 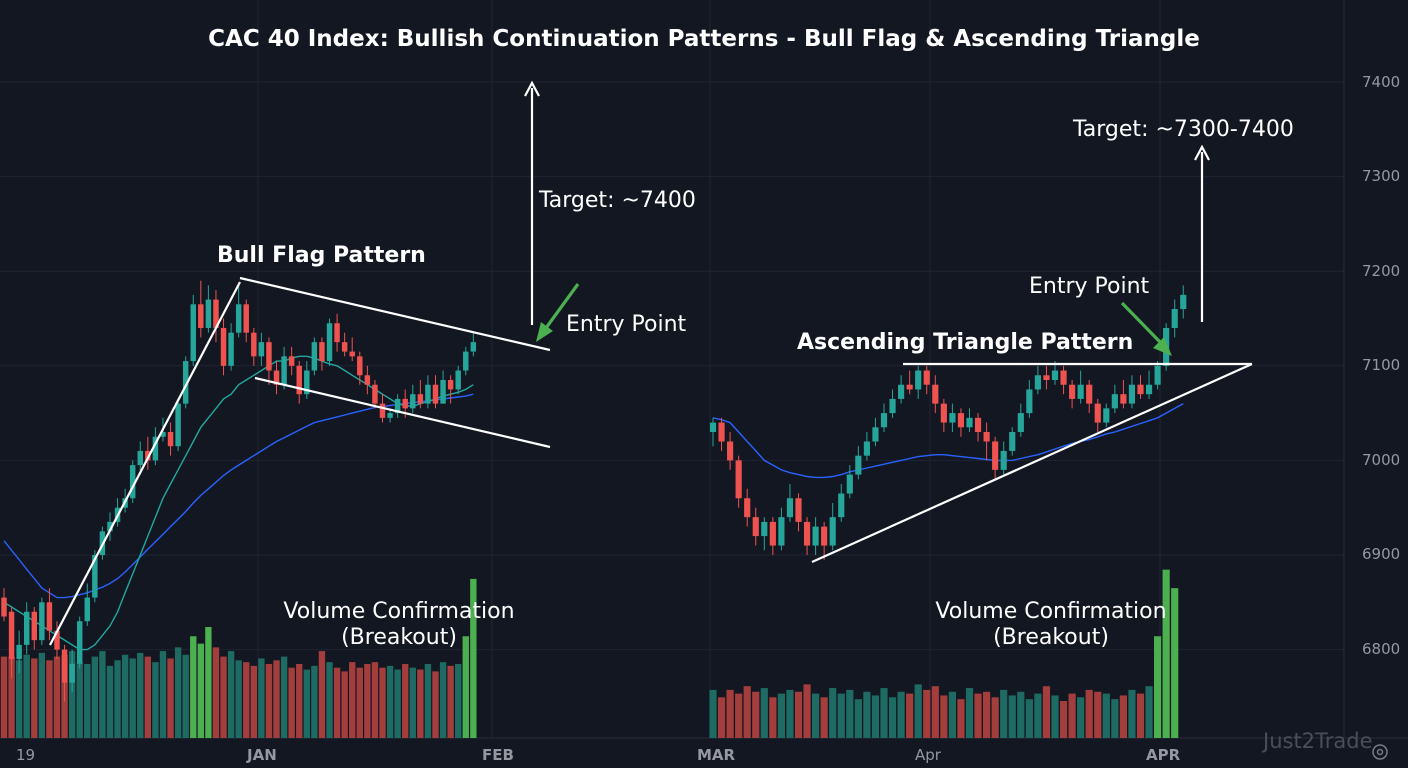 What do you see at coordinates (402, 412) in the screenshot?
I see `flag-lower-line` at bounding box center [402, 412].